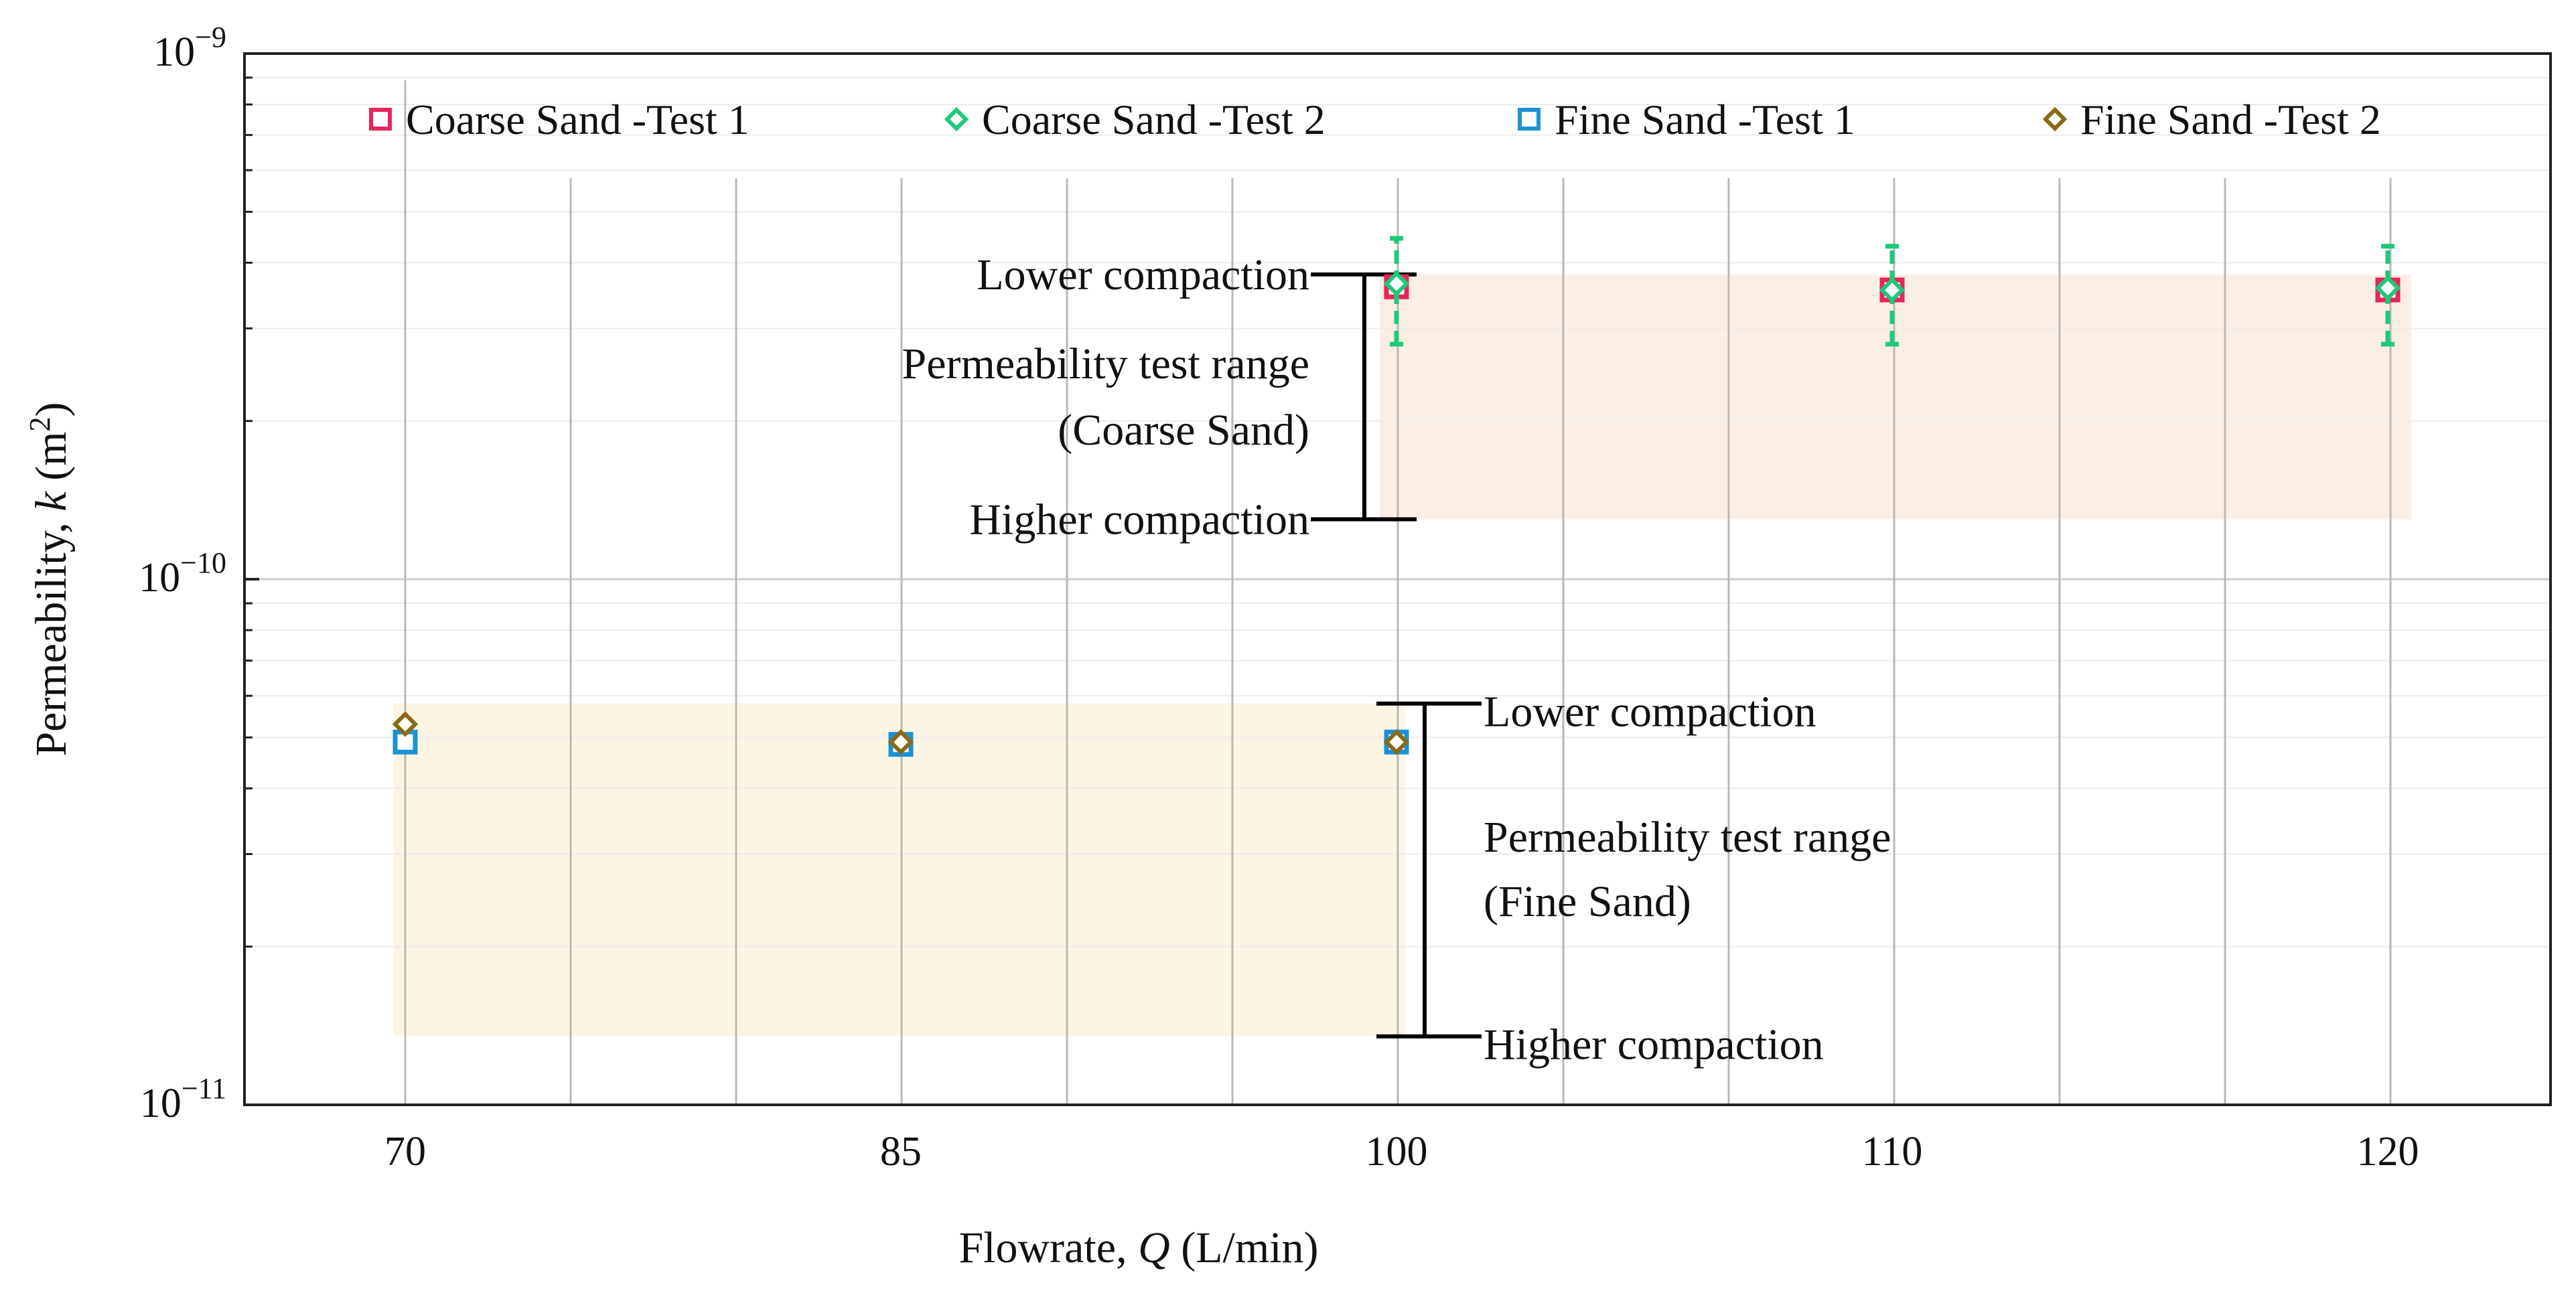 The height and width of the screenshot is (1293, 2576). What do you see at coordinates (49, 579) in the screenshot?
I see `y-axis-title: Permeability, k (m2)` at bounding box center [49, 579].